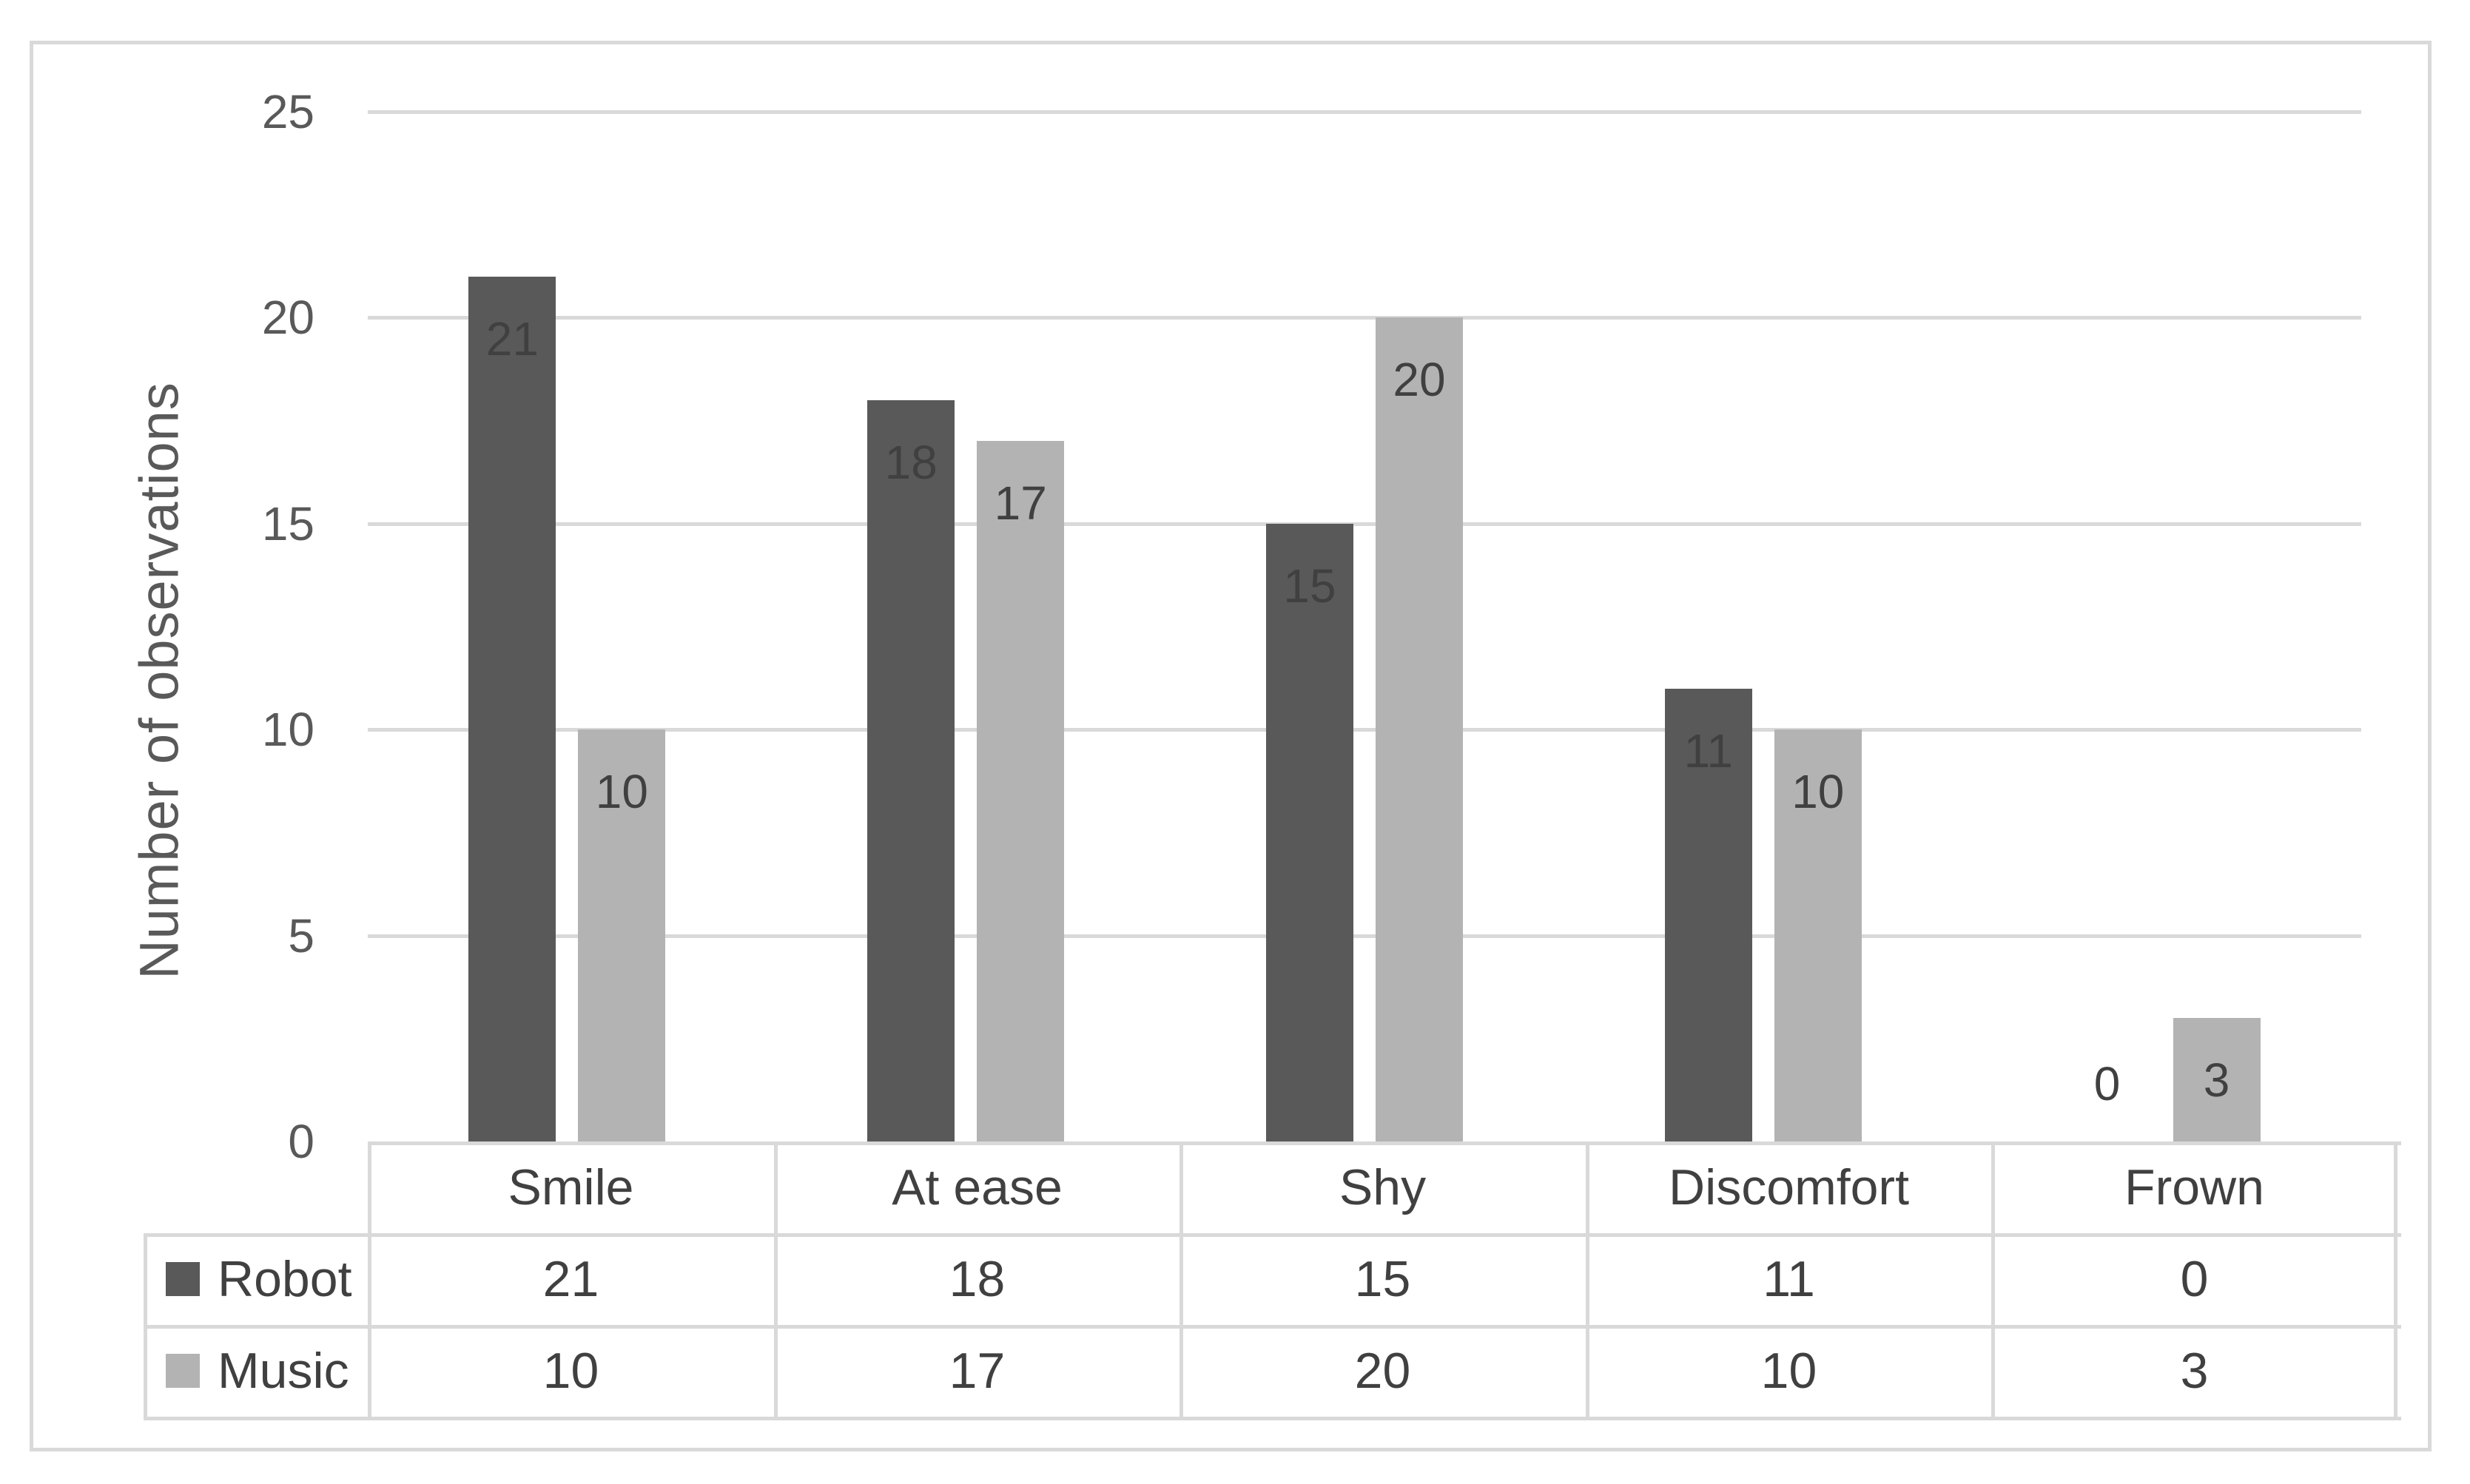 The width and height of the screenshot is (2470, 1484). What do you see at coordinates (977, 1371) in the screenshot?
I see `table-value-cell: 17` at bounding box center [977, 1371].